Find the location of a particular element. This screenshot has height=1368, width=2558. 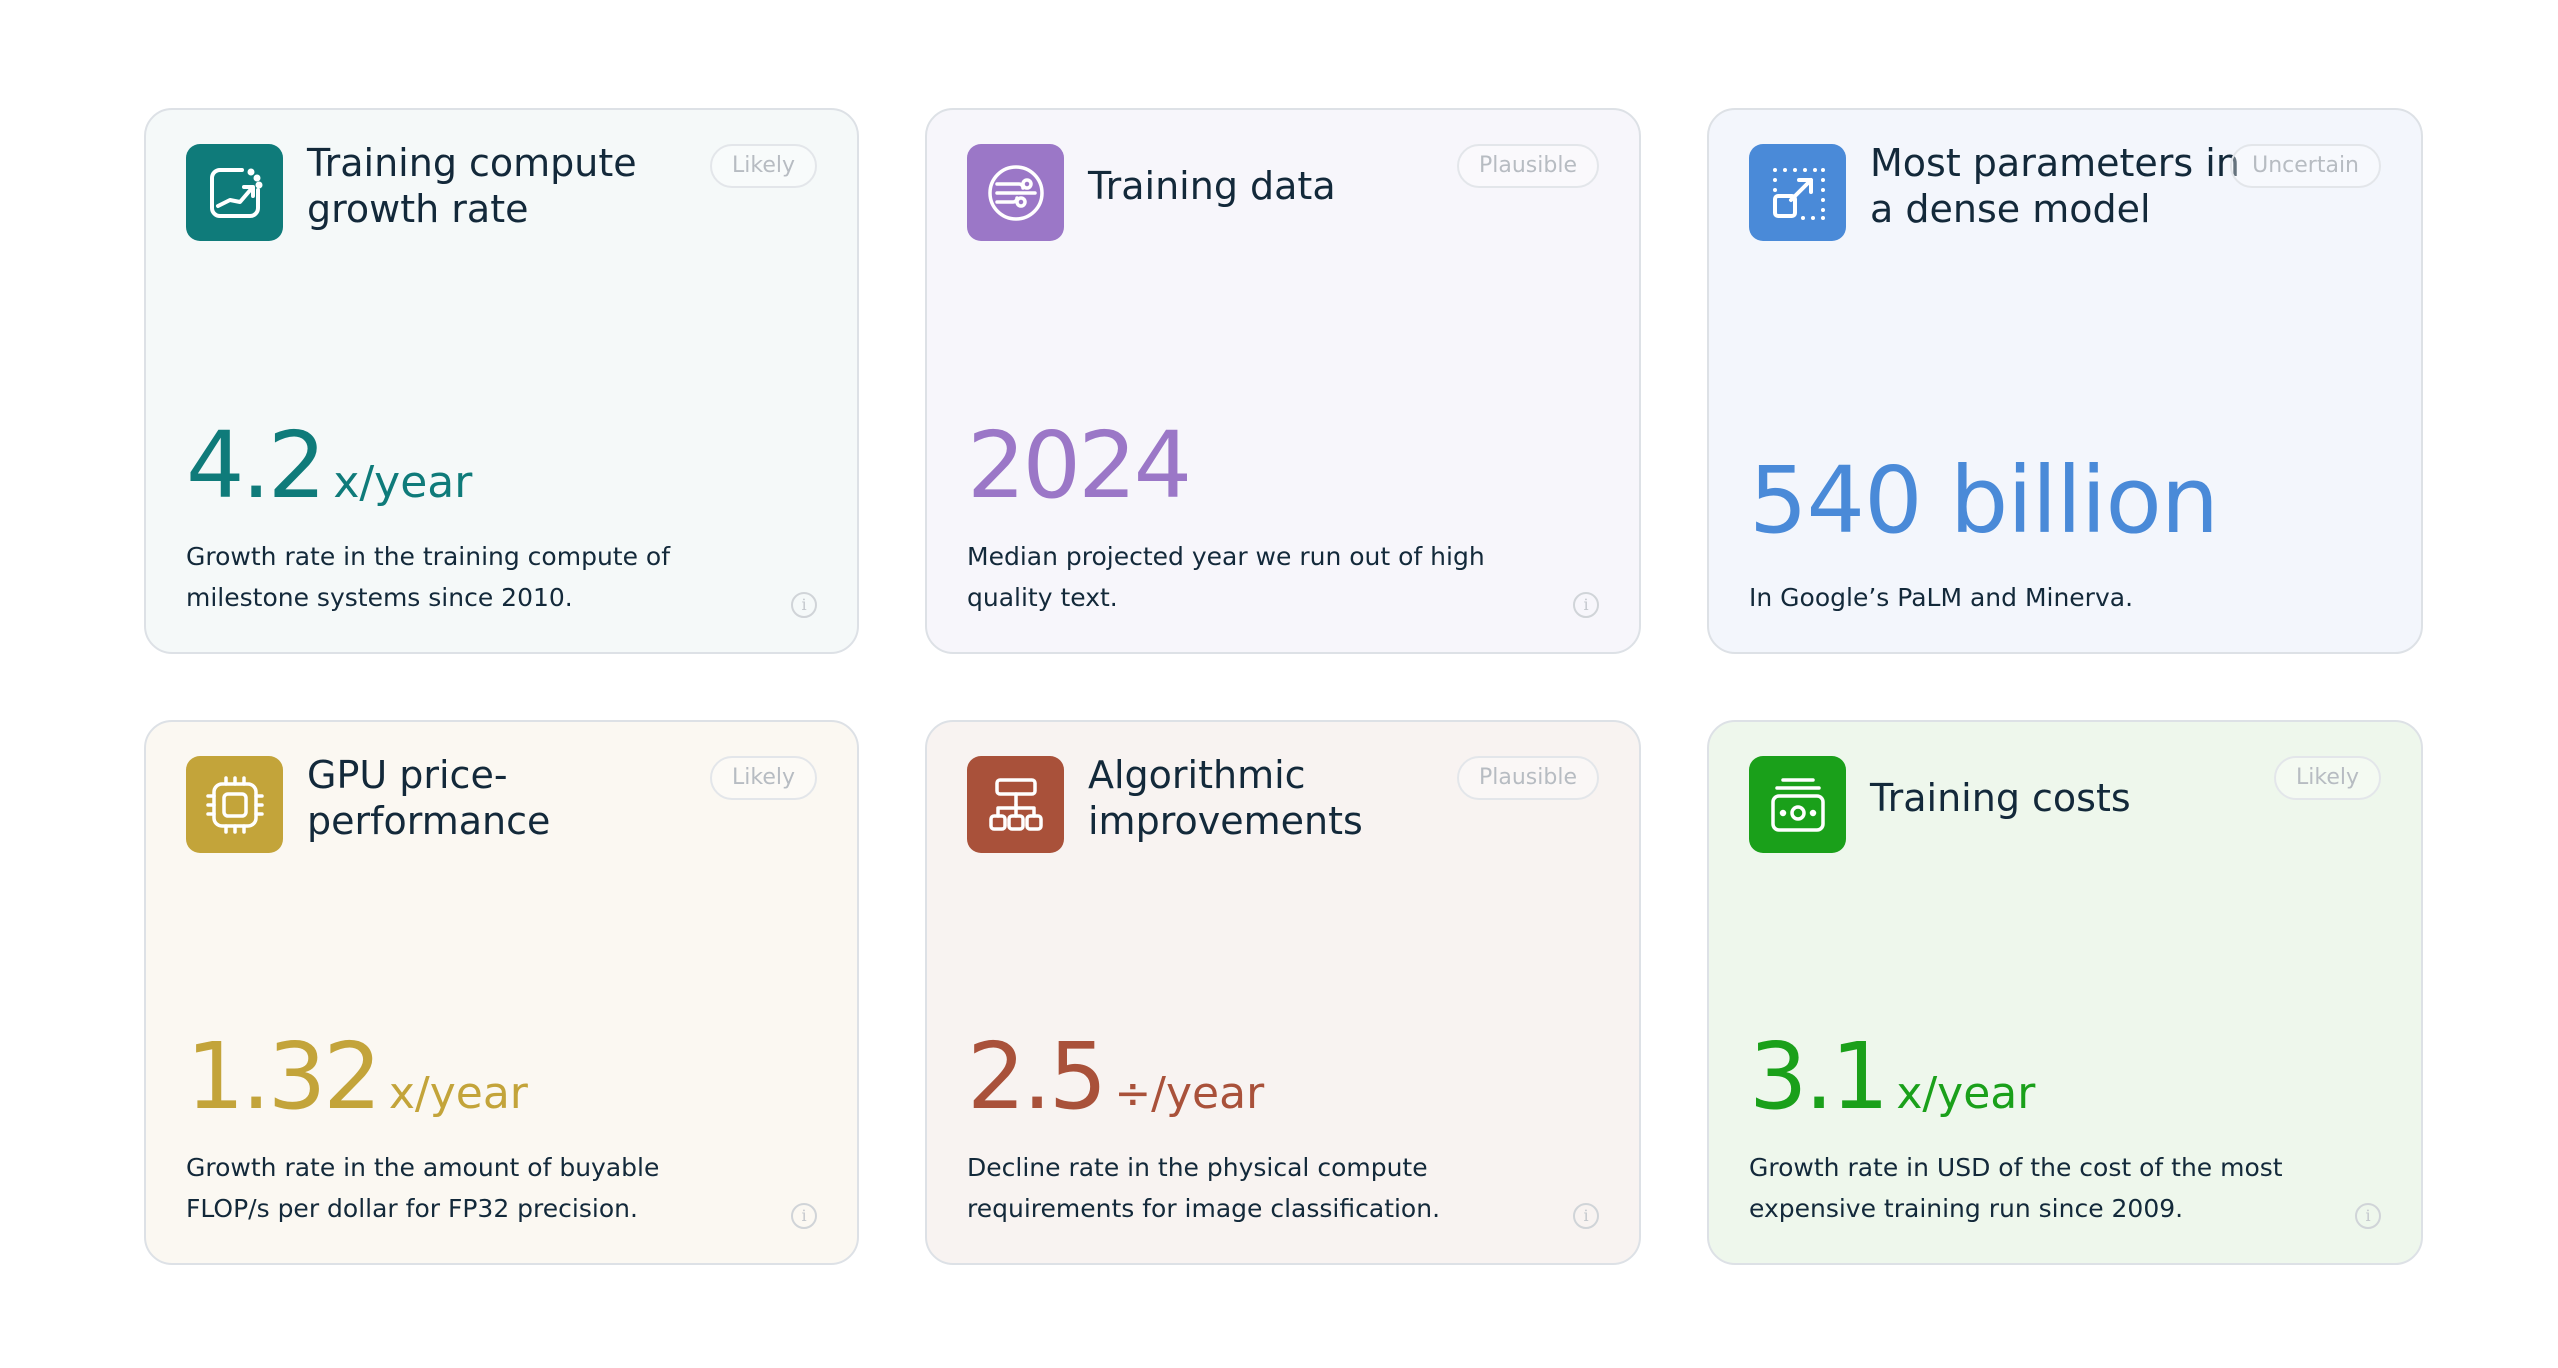

chip-icon is located at coordinates (234, 804).